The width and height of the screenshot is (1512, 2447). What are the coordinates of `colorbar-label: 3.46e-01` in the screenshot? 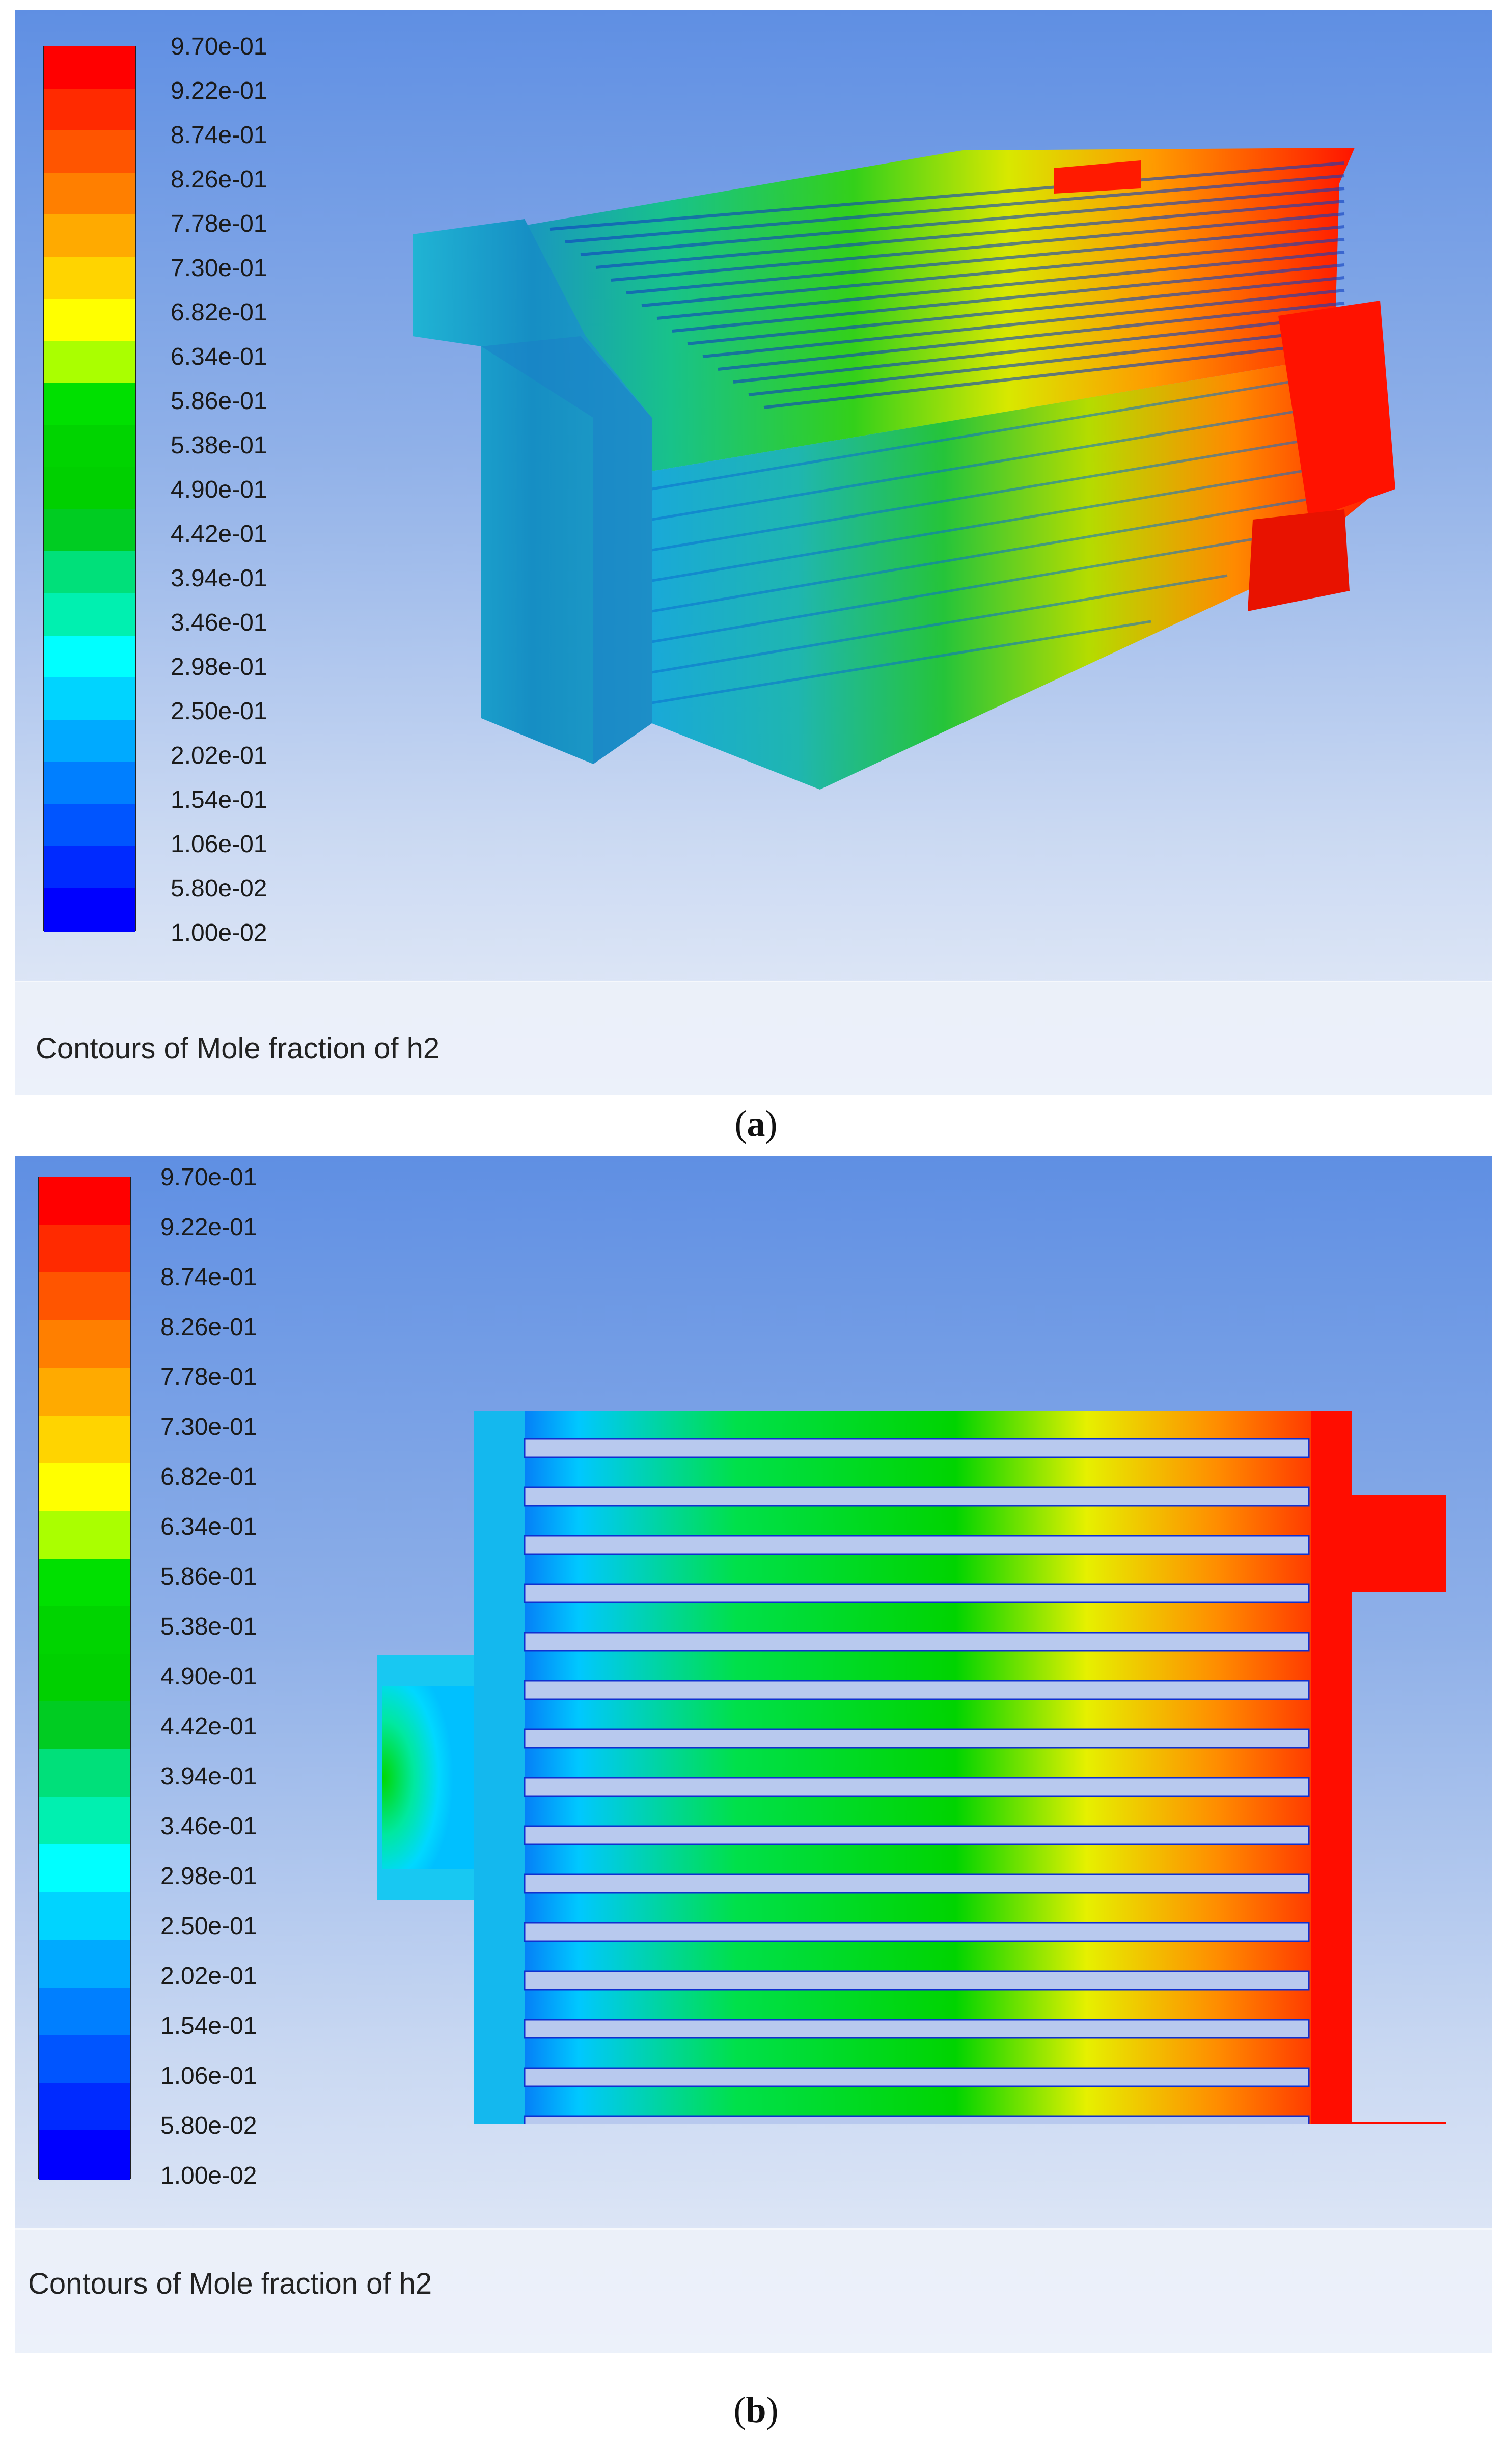 It's located at (219, 623).